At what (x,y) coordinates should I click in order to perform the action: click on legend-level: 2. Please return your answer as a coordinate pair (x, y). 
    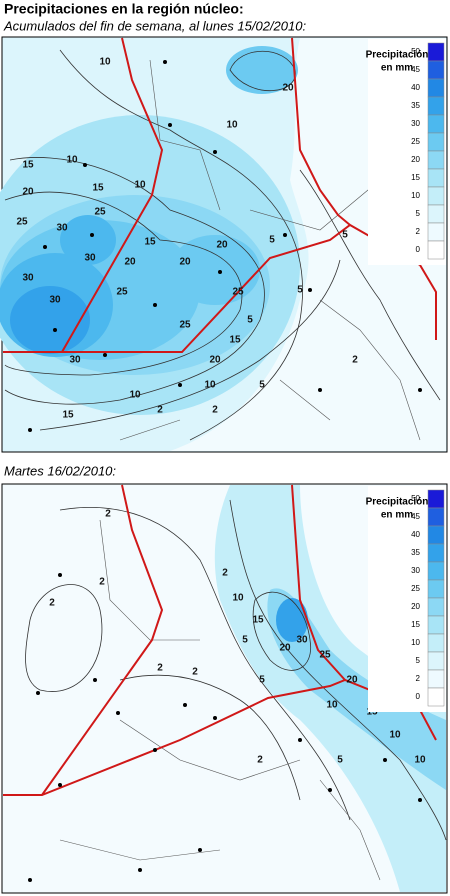
    Looking at the image, I should click on (418, 231).